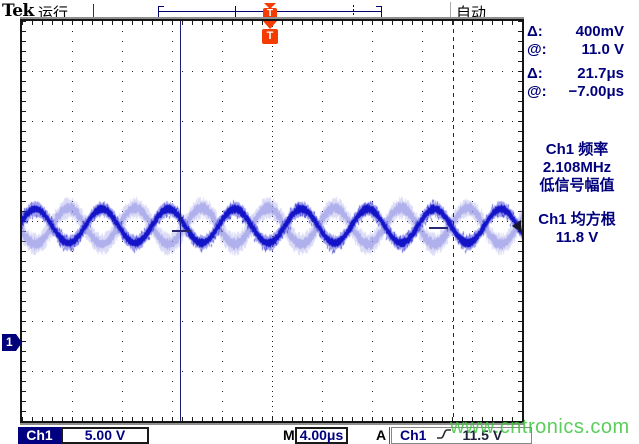  What do you see at coordinates (18, 11) in the screenshot?
I see `tek-logo: Tek` at bounding box center [18, 11].